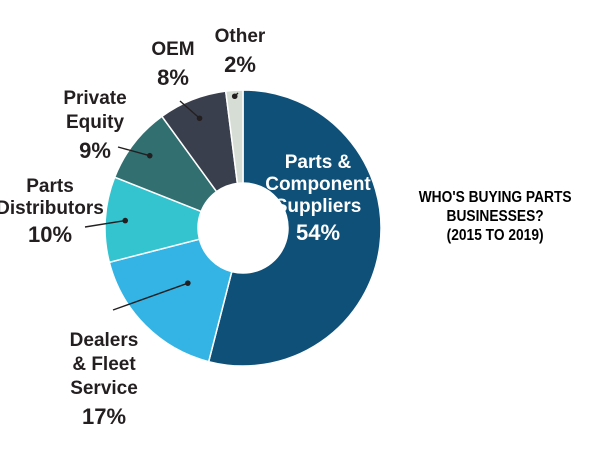  What do you see at coordinates (240, 36) in the screenshot?
I see `slice-label-5-line-0: Other` at bounding box center [240, 36].